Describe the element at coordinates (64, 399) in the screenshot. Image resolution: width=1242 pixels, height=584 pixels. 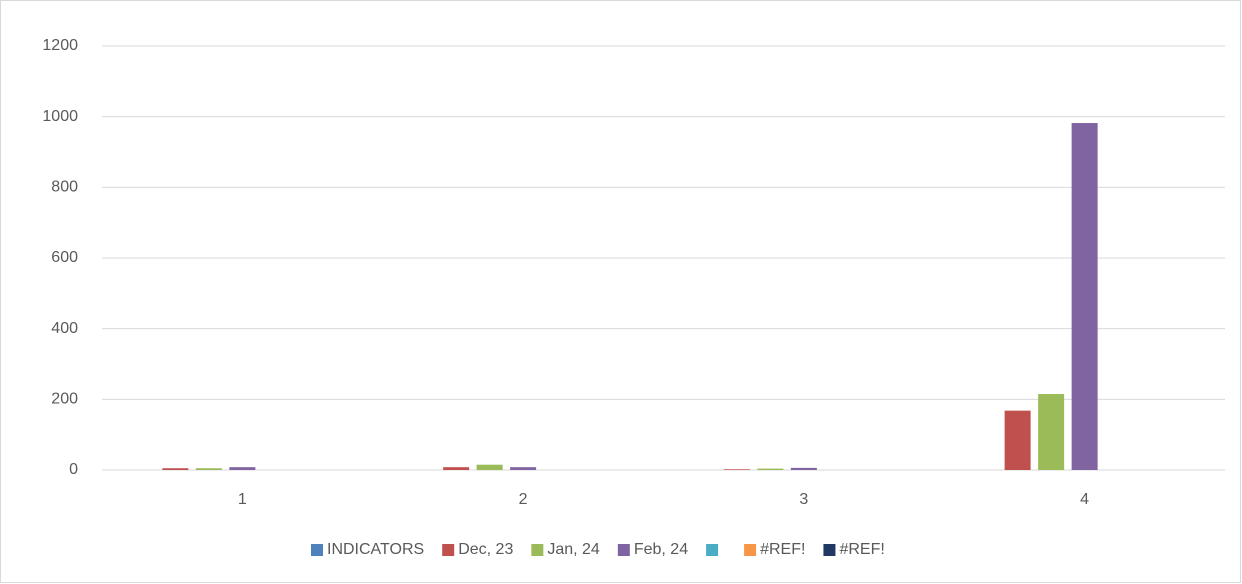
I see `y-tick-label: 200` at that location.